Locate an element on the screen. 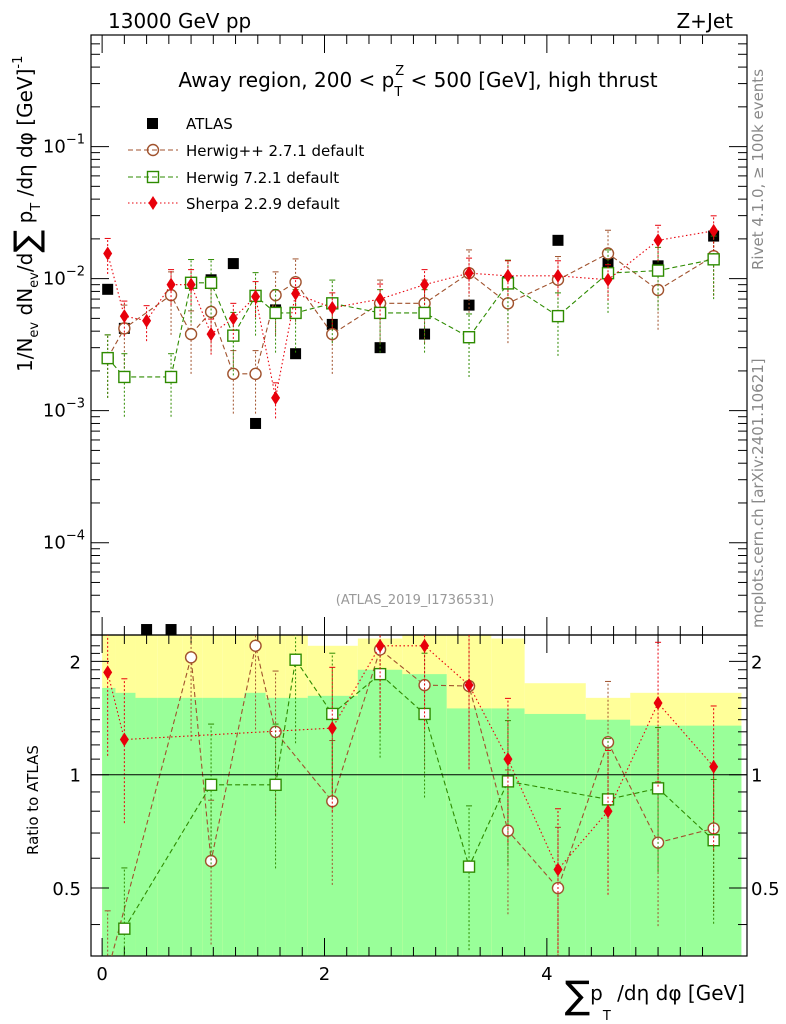 This screenshot has height=1024, width=786. header-left: 13000 GeV pp is located at coordinates (179, 21).